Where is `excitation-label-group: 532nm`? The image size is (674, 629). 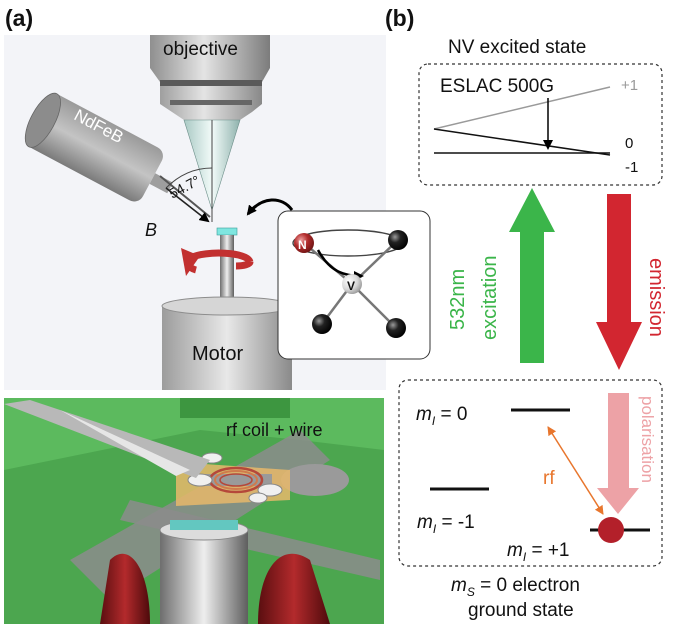 excitation-label-group: 532nm is located at coordinates (458, 299).